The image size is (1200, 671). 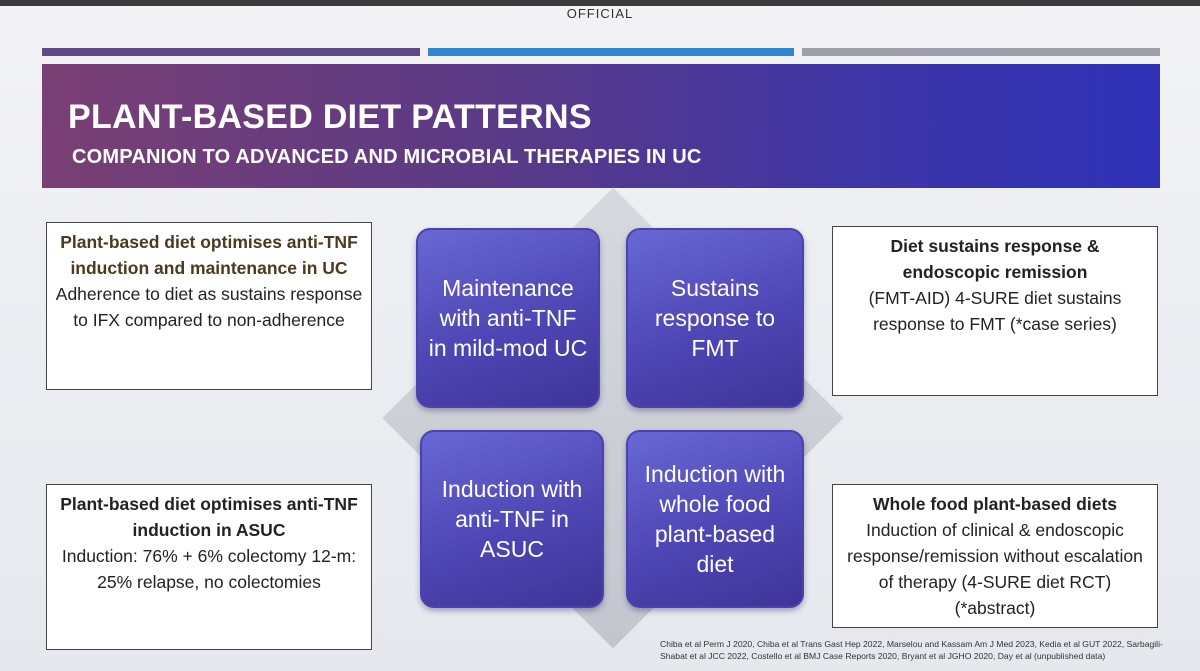 What do you see at coordinates (611, 52) in the screenshot?
I see `accent-bar-blue` at bounding box center [611, 52].